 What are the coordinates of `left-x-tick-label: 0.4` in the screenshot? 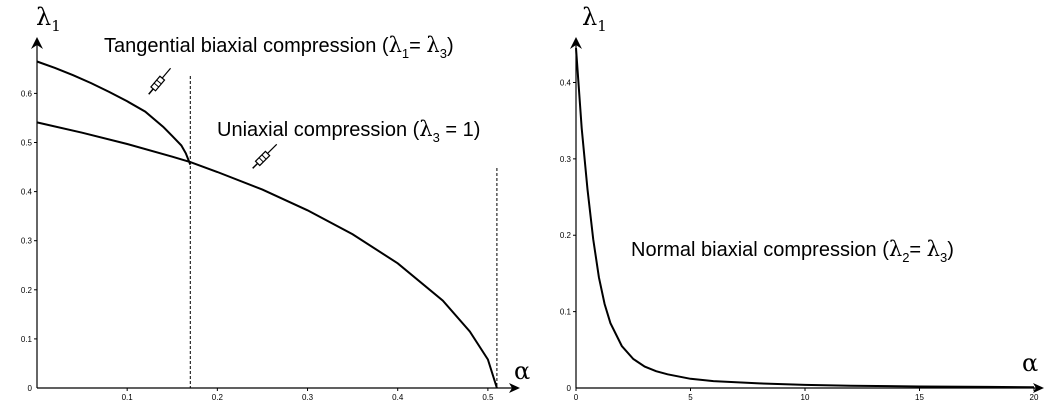 It's located at (398, 397).